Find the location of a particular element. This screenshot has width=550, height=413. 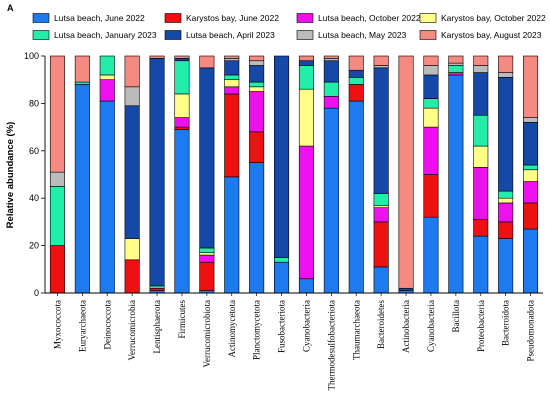

legend-item: Karystos bay, August 2023 is located at coordinates (480, 35).